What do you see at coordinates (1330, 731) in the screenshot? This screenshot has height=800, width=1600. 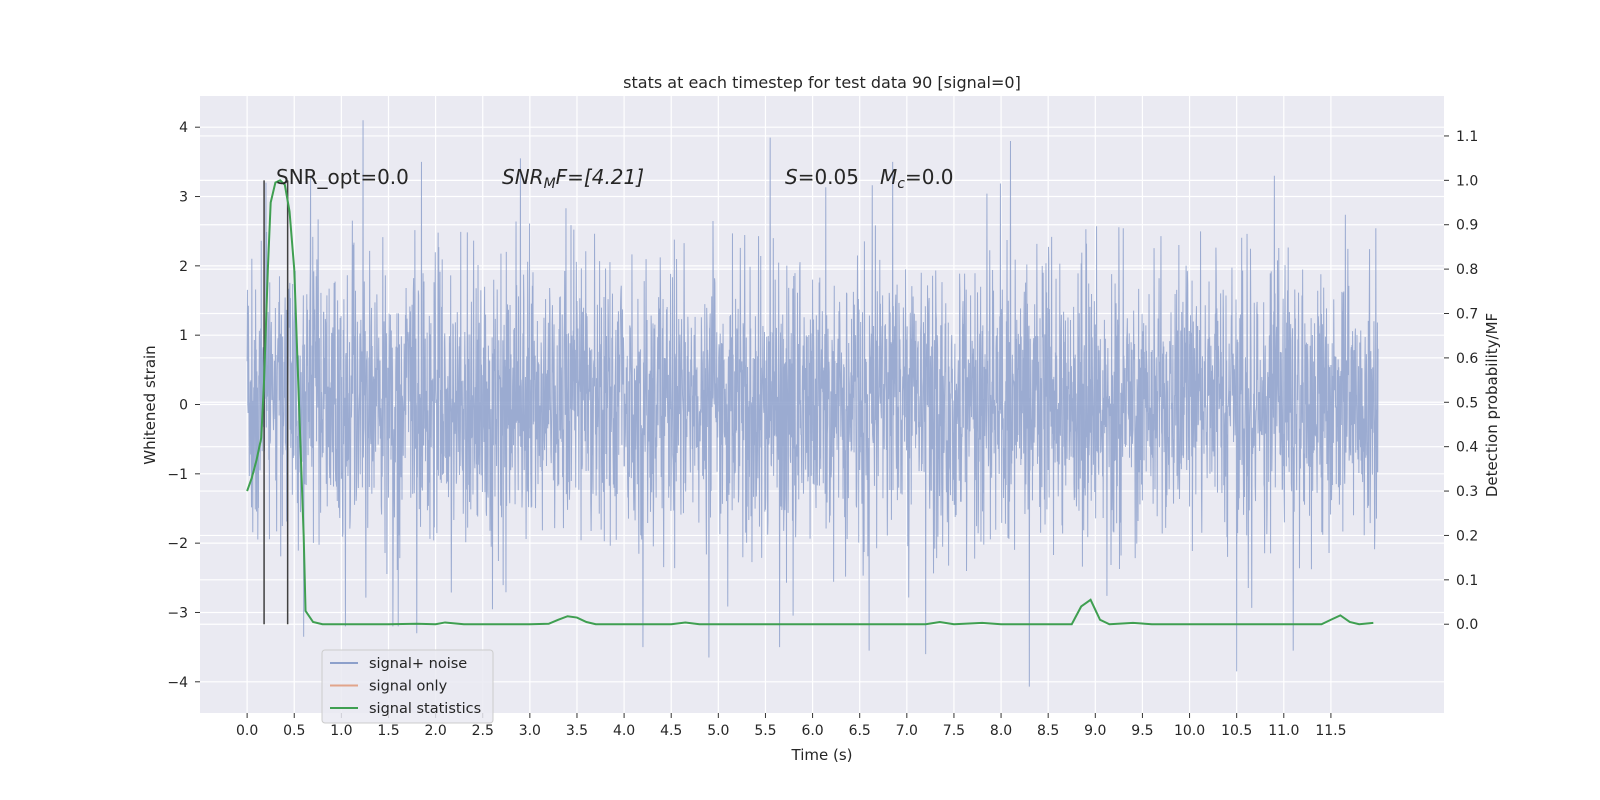 I see `x-tick-label: 11.5` at bounding box center [1330, 731].